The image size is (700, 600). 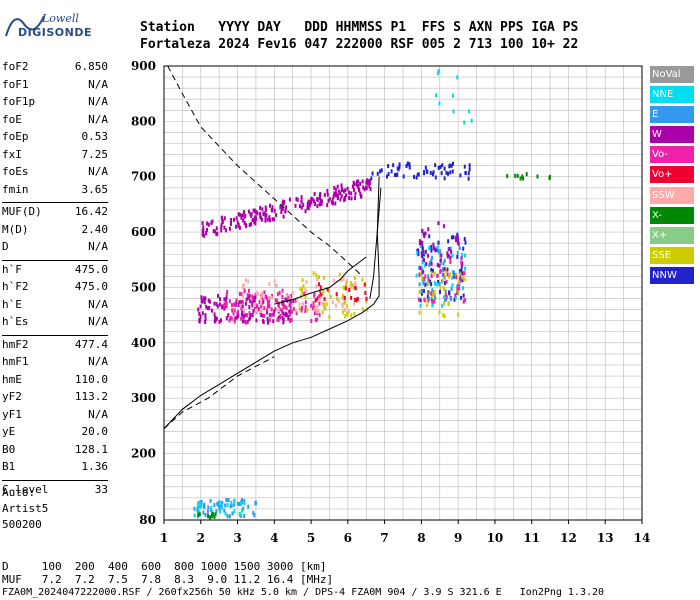 I want to click on param-value: 128.1, so click(x=91, y=449).